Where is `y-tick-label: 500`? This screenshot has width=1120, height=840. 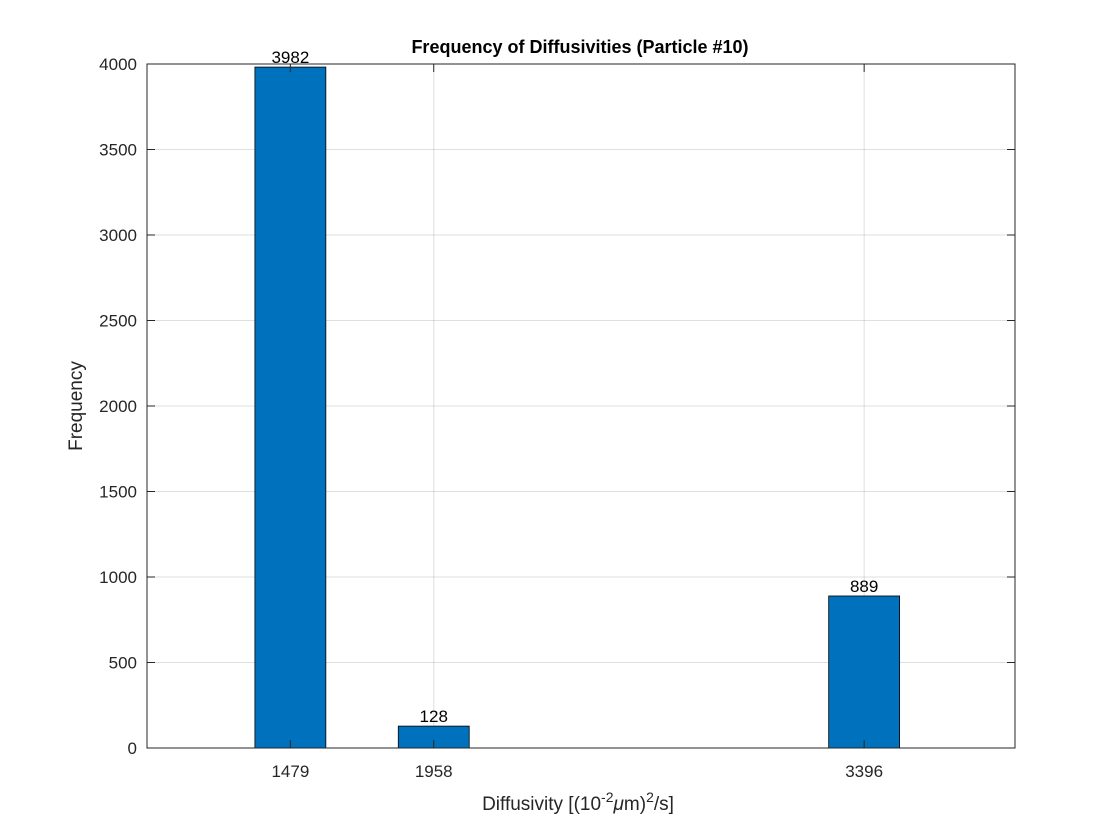 y-tick-label: 500 is located at coordinates (123, 663).